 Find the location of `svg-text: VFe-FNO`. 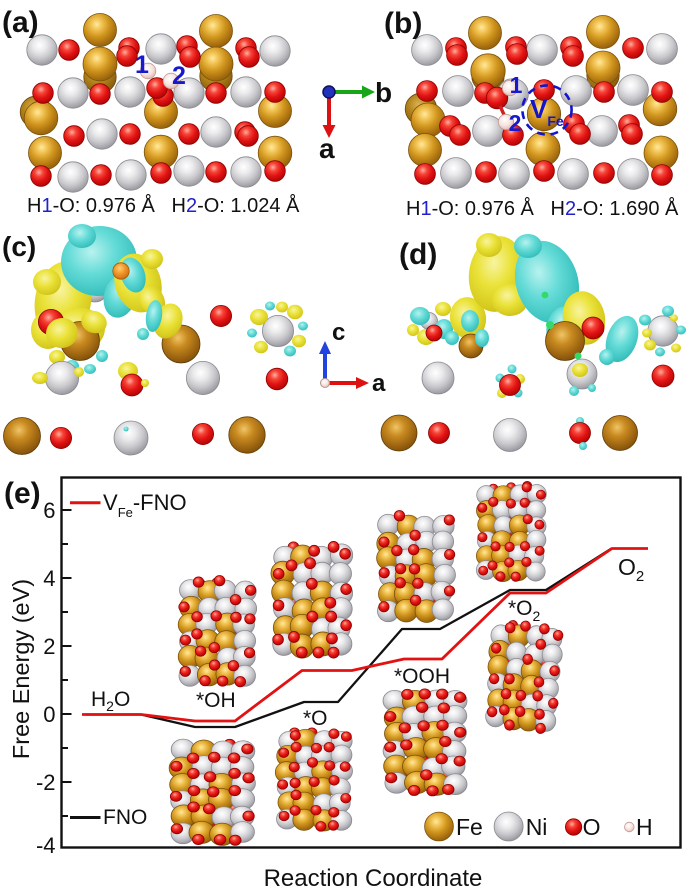

svg-text: VFe-FNO is located at coordinates (145, 505).